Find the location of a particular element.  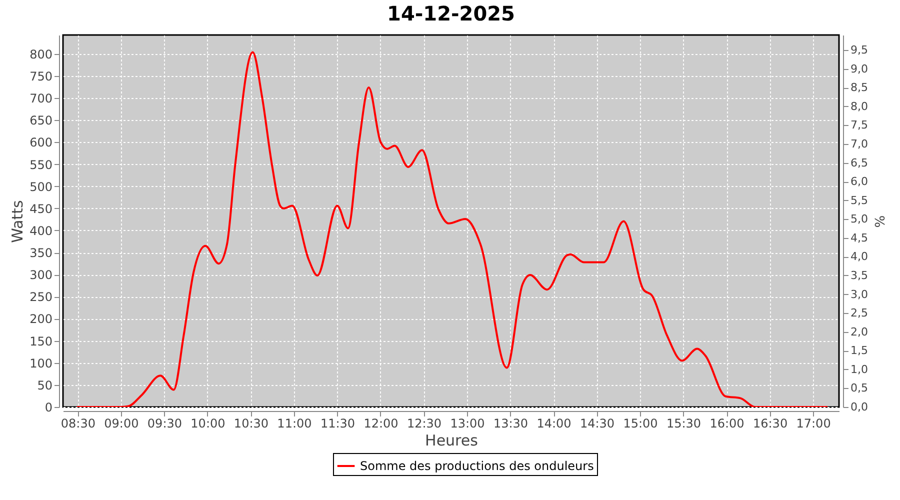

x-tick-label: 10:30 is located at coordinates (251, 423).